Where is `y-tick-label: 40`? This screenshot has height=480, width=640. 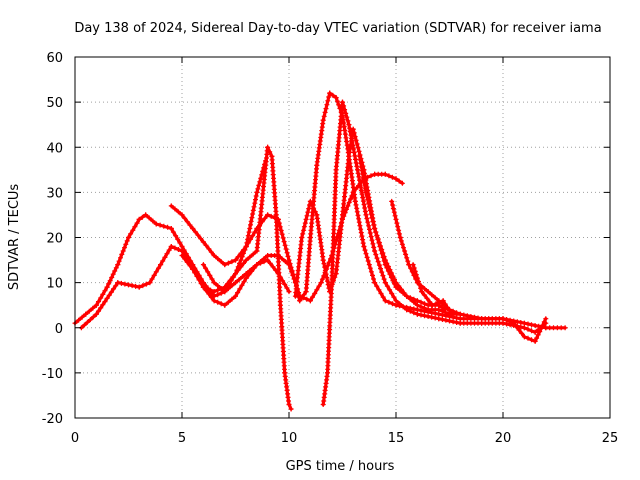 y-tick-label: 40 is located at coordinates (54, 148).